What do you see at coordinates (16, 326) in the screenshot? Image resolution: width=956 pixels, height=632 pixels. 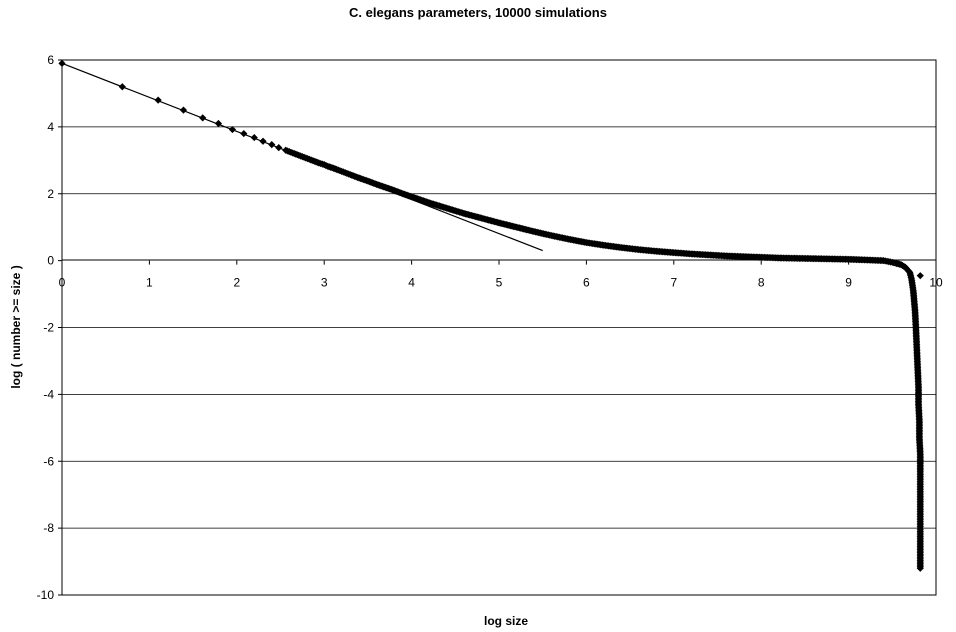 I see `y-axis-title: log ( number >= size )` at bounding box center [16, 326].